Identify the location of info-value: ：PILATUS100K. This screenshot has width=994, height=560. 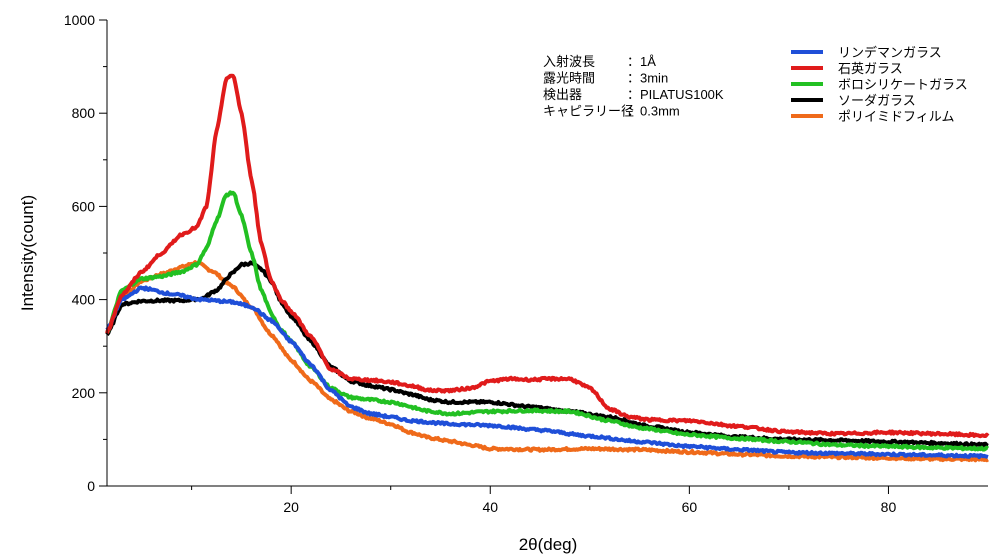
(675, 94).